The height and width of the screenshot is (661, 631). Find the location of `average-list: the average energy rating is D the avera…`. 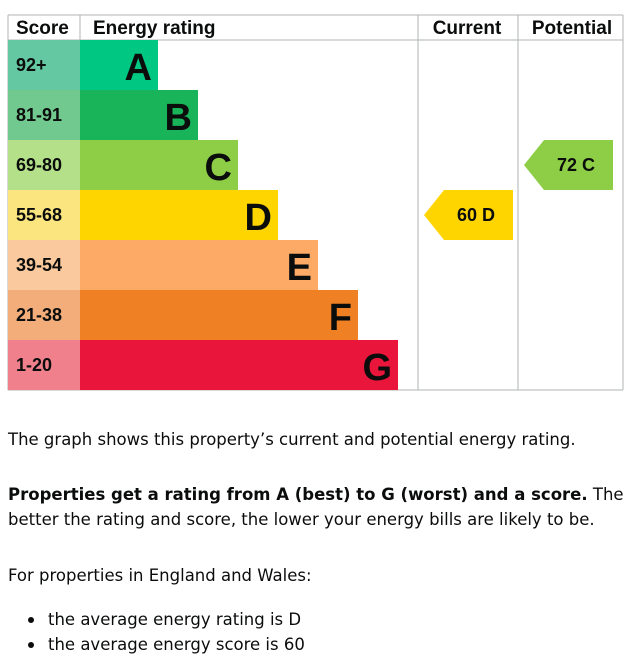

average-list: the average energy rating is D the avera… is located at coordinates (156, 632).